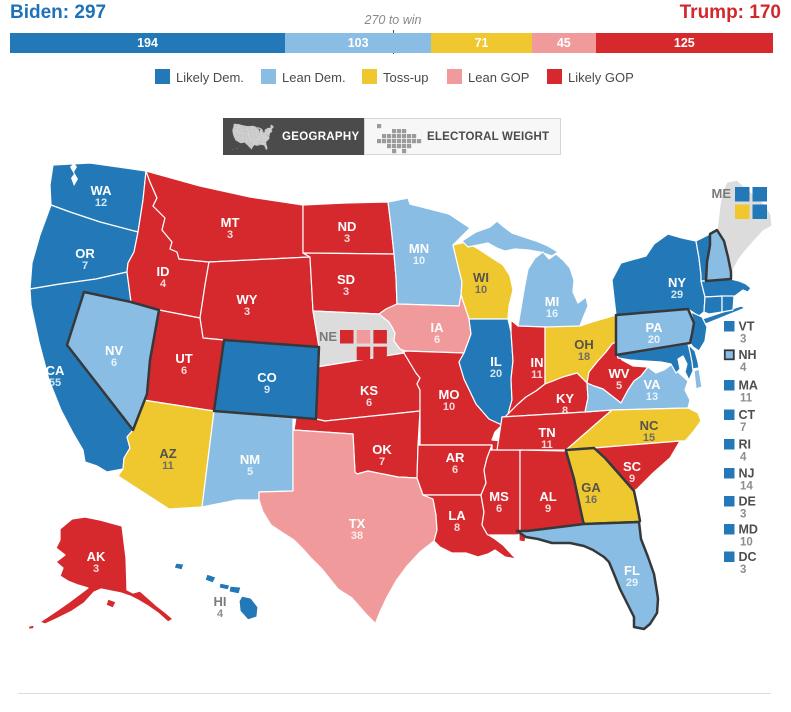 Image resolution: width=791 pixels, height=712 pixels. Describe the element at coordinates (101, 203) in the screenshot. I see `svg-text: 12` at that location.